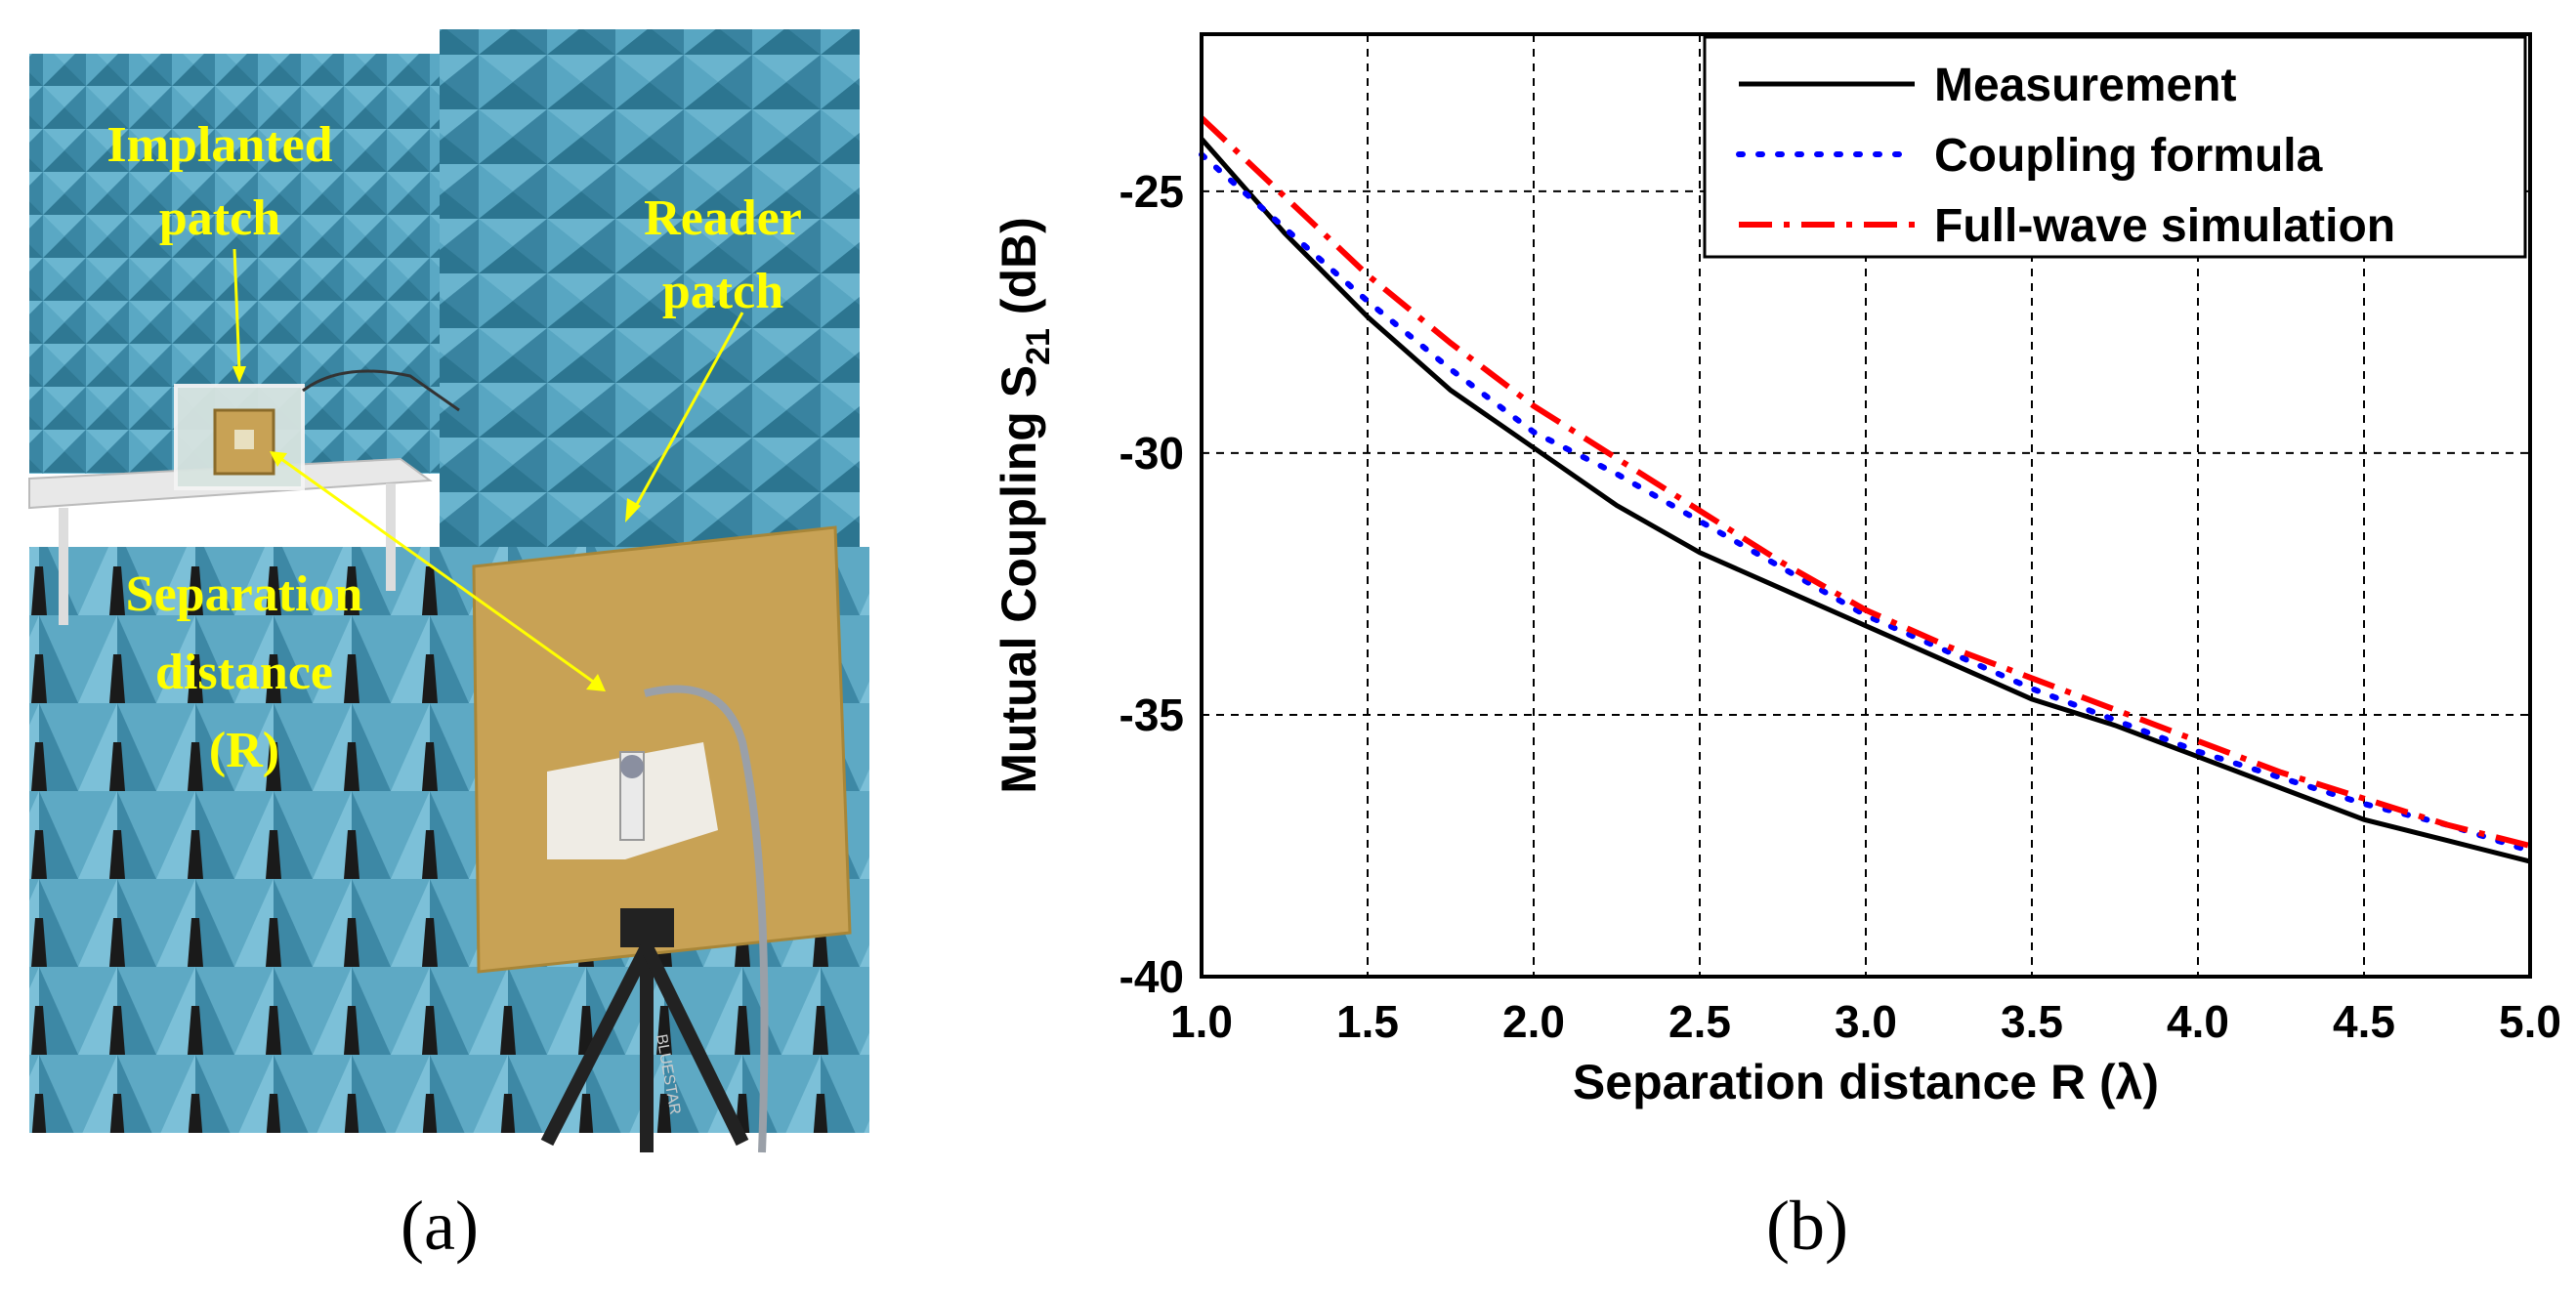 The width and height of the screenshot is (2576, 1295). What do you see at coordinates (219, 218) in the screenshot?
I see `label-implanted-2: patch` at bounding box center [219, 218].